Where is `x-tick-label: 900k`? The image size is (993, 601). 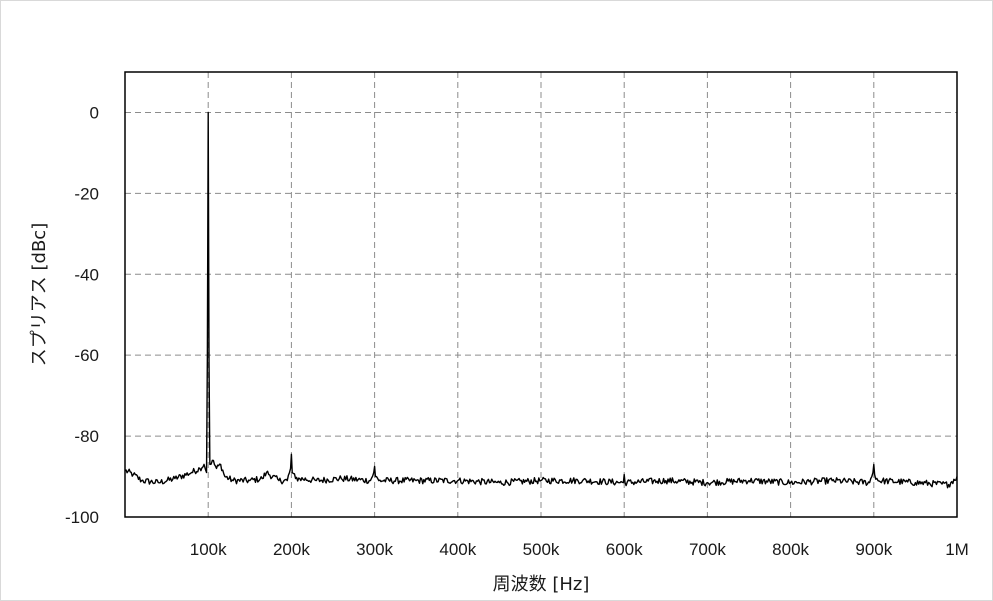
x-tick-label: 900k is located at coordinates (873, 549).